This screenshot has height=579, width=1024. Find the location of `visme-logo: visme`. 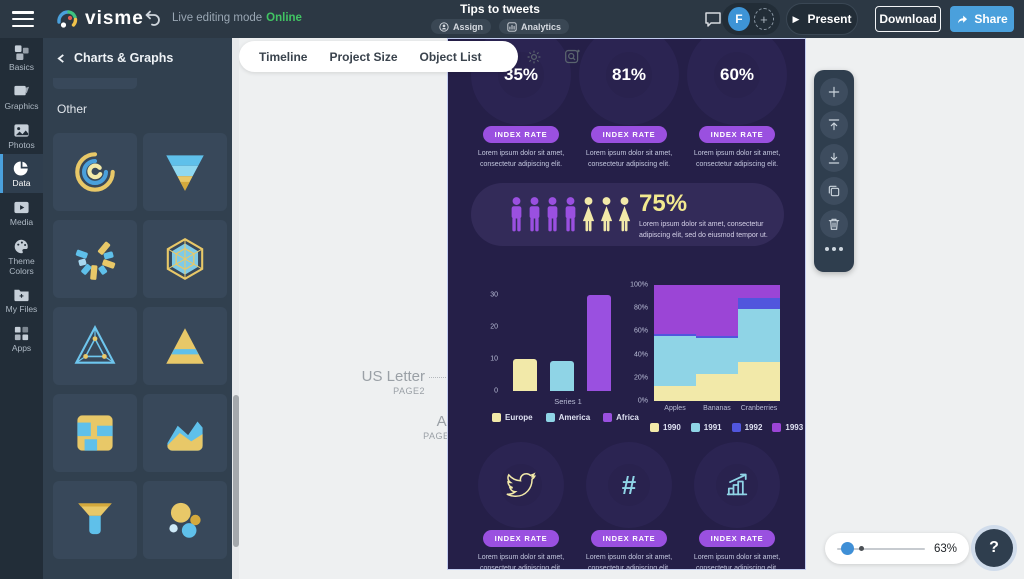

visme-logo: visme is located at coordinates (99, 19).